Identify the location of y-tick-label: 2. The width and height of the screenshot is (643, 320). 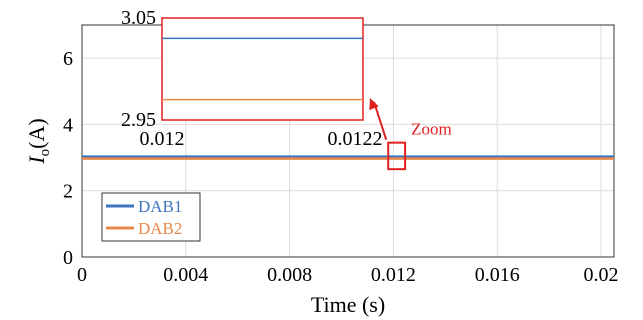
(68, 192).